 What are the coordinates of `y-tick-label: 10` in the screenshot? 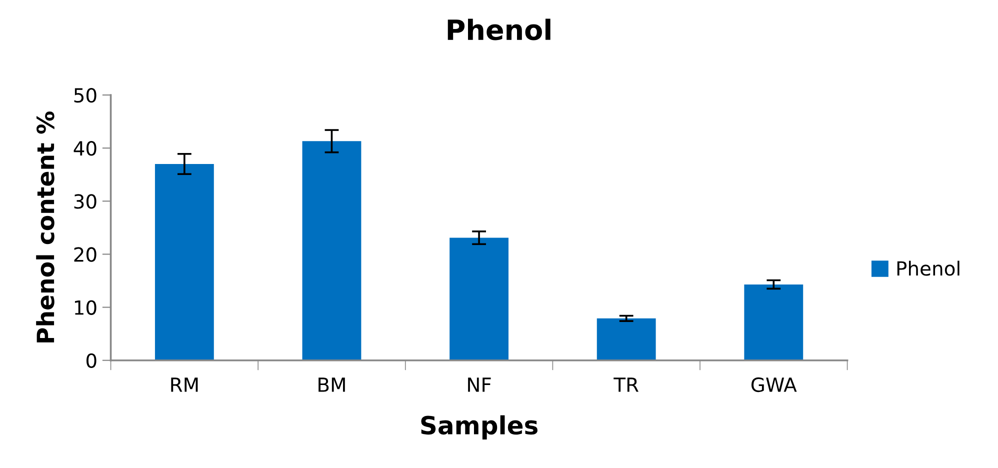 It's located at (85, 307).